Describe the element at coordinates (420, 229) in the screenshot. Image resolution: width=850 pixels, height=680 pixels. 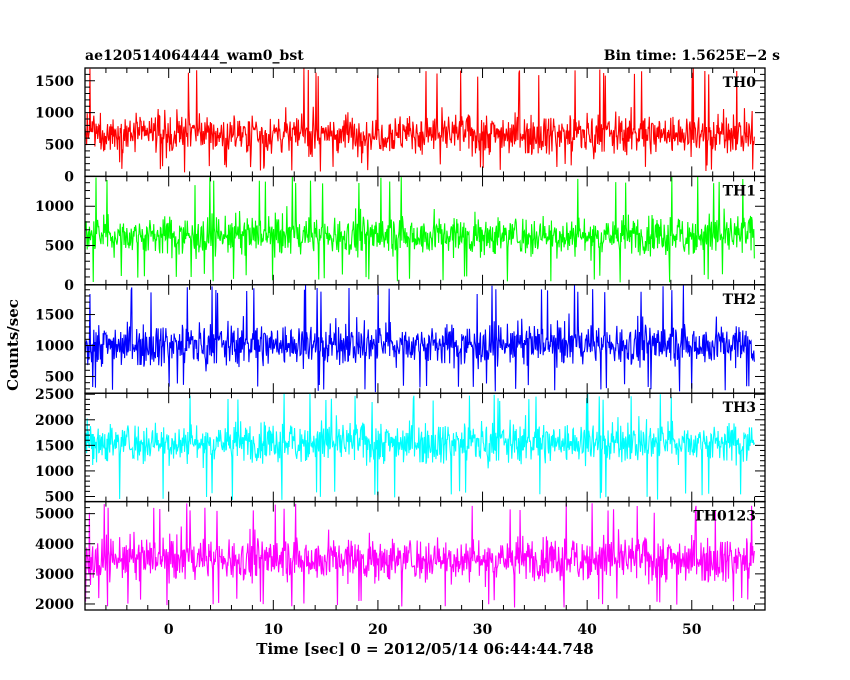
I see `series-line-th1` at that location.